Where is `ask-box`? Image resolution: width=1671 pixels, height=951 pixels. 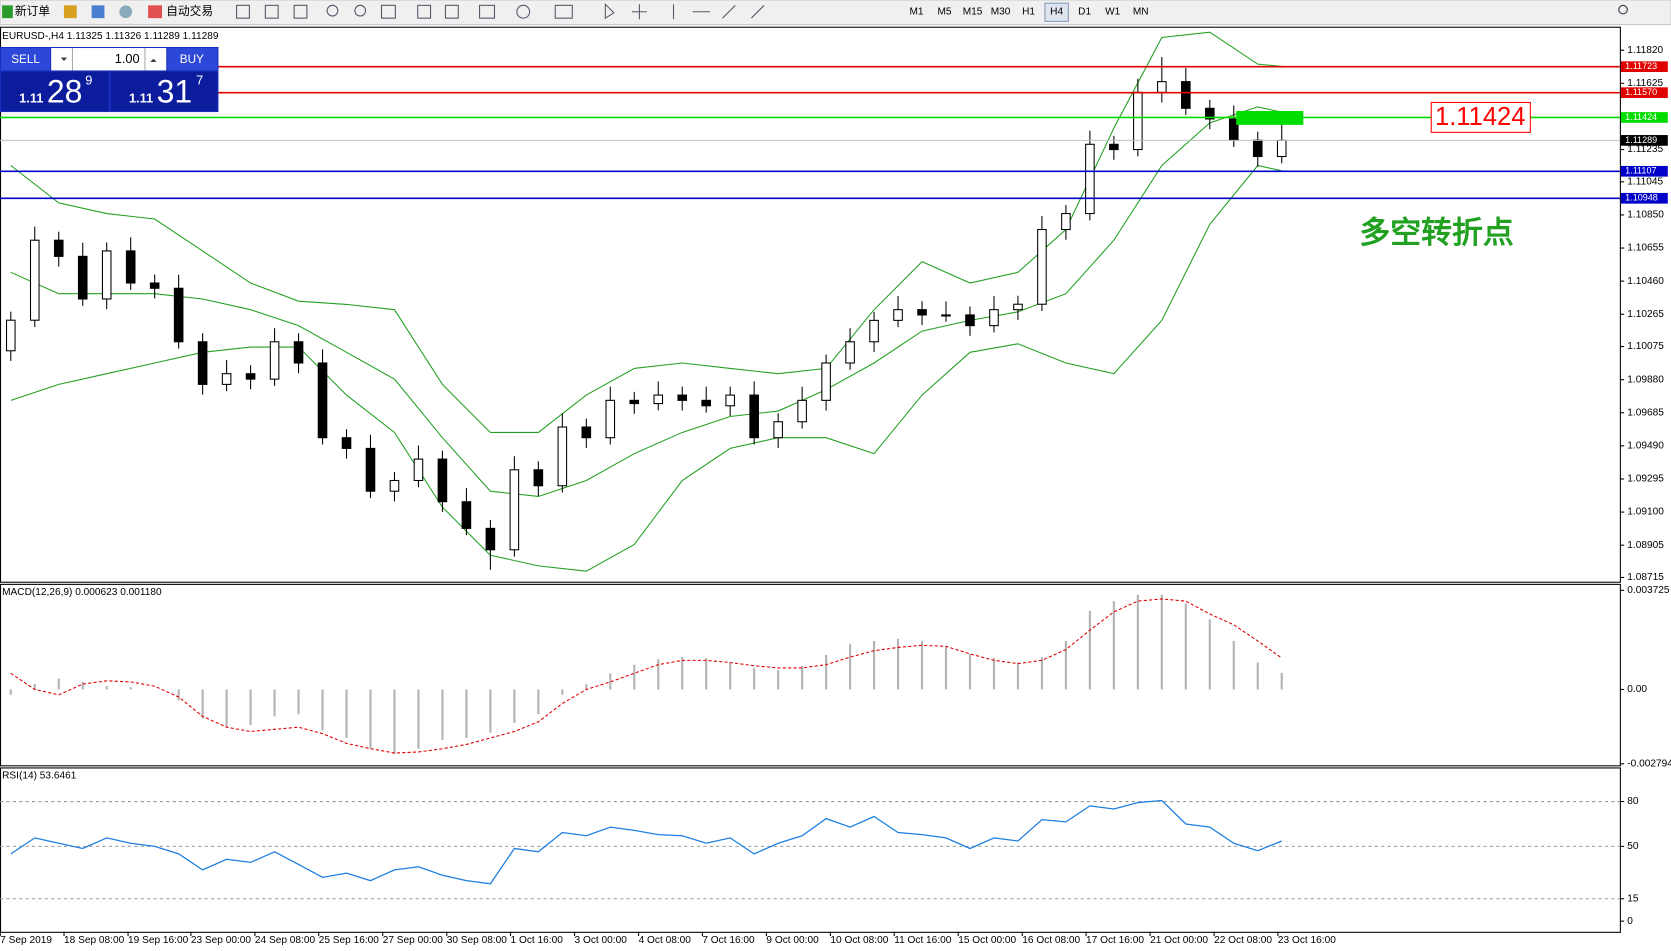 ask-box is located at coordinates (164, 91).